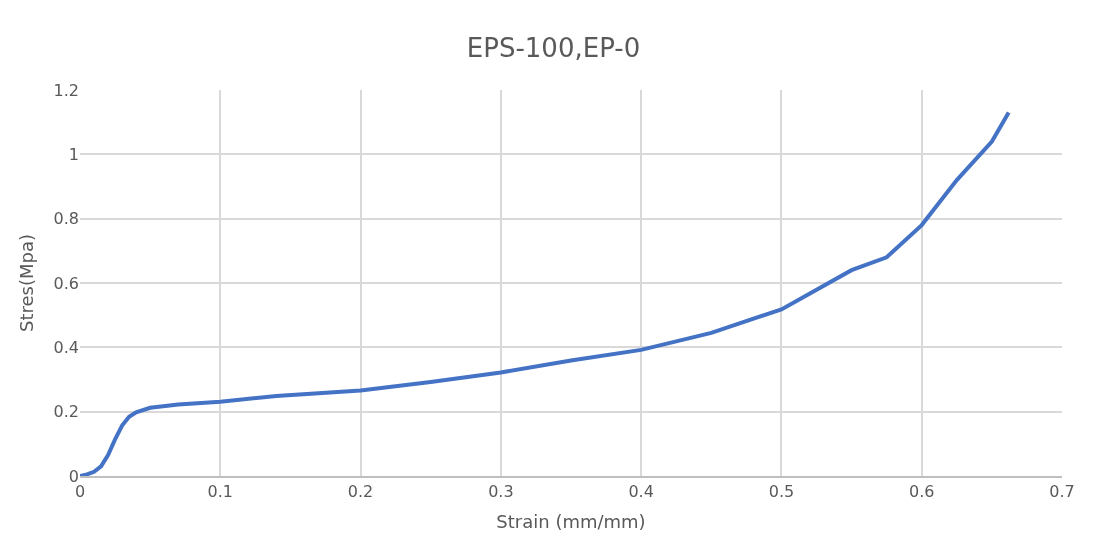 The height and width of the screenshot is (551, 1107). I want to click on chart-title: EPS-100,EP-0, so click(553, 47).